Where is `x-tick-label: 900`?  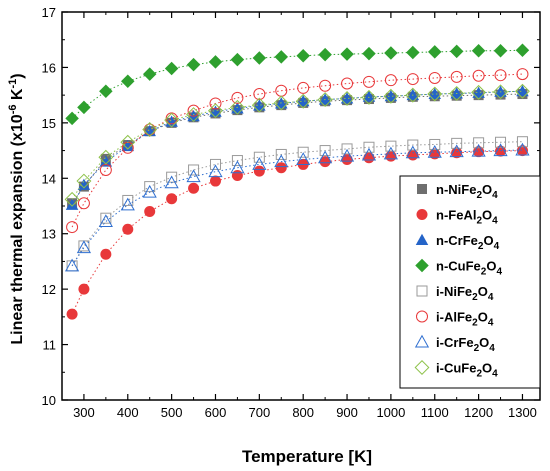 x-tick-label: 900 is located at coordinates (347, 412).